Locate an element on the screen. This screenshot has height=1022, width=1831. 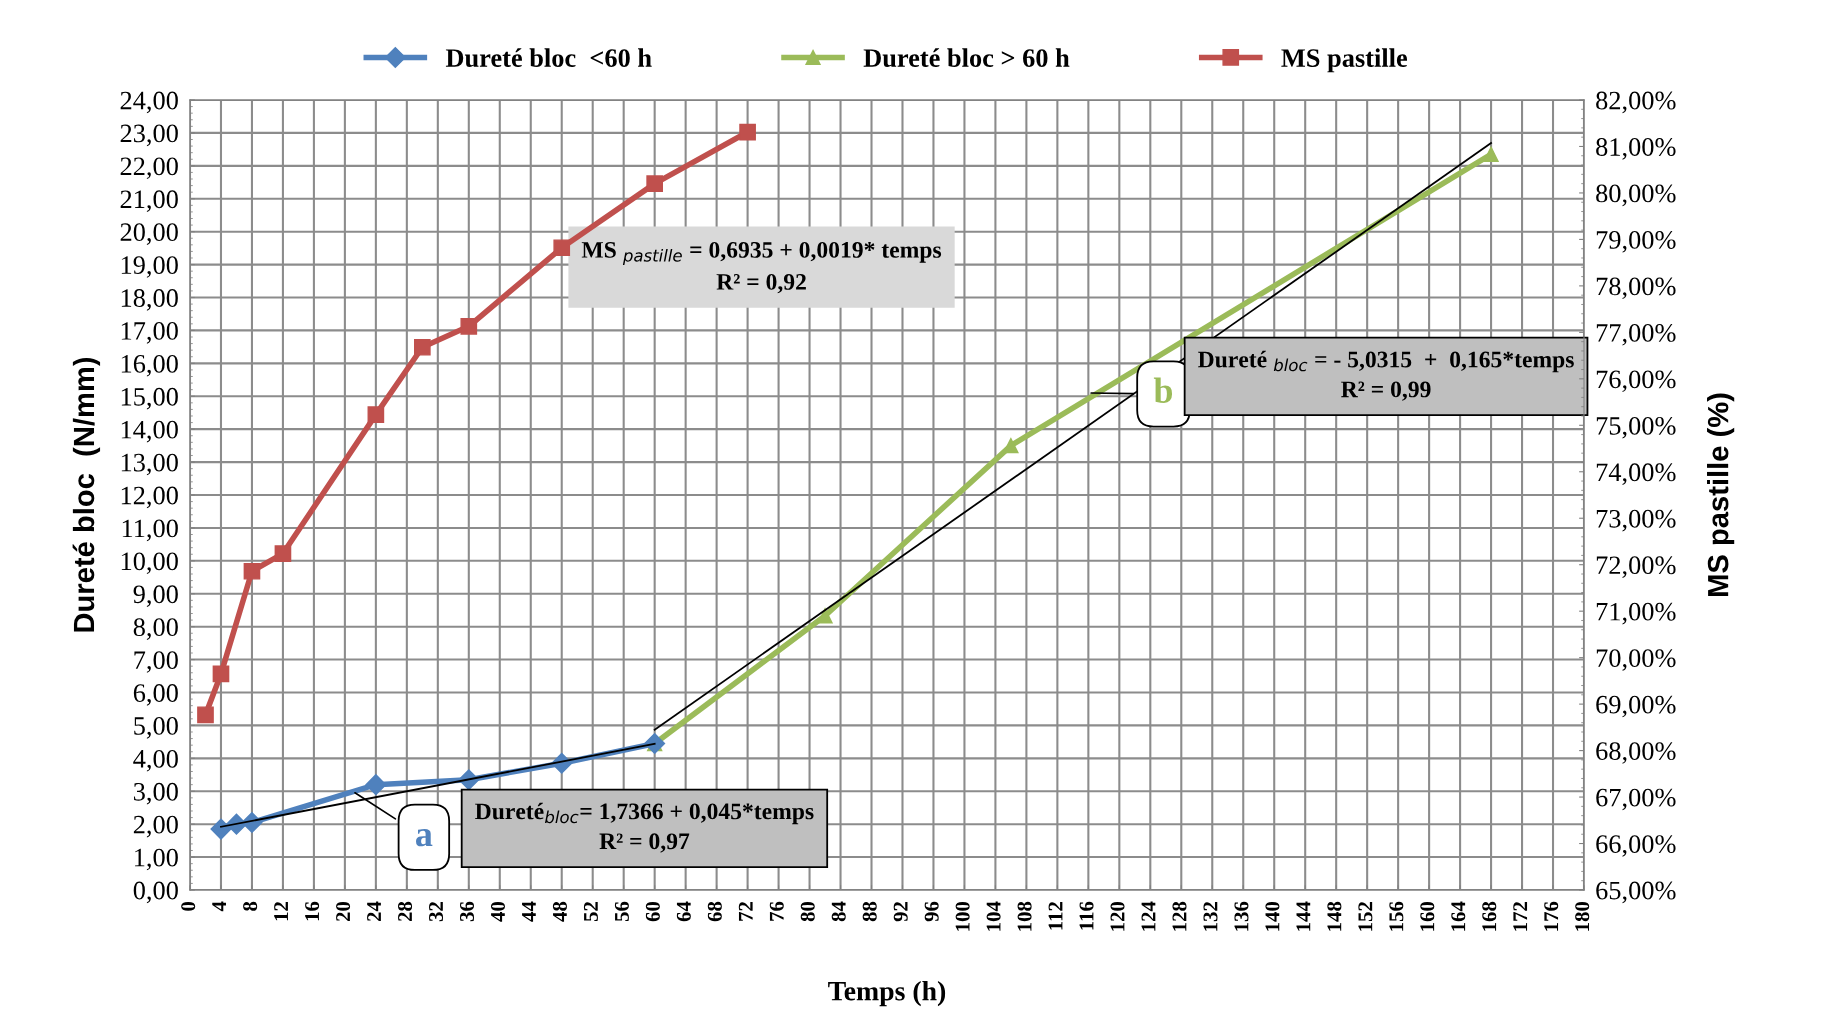
x-tick-label: 164 is located at coordinates (1458, 916).